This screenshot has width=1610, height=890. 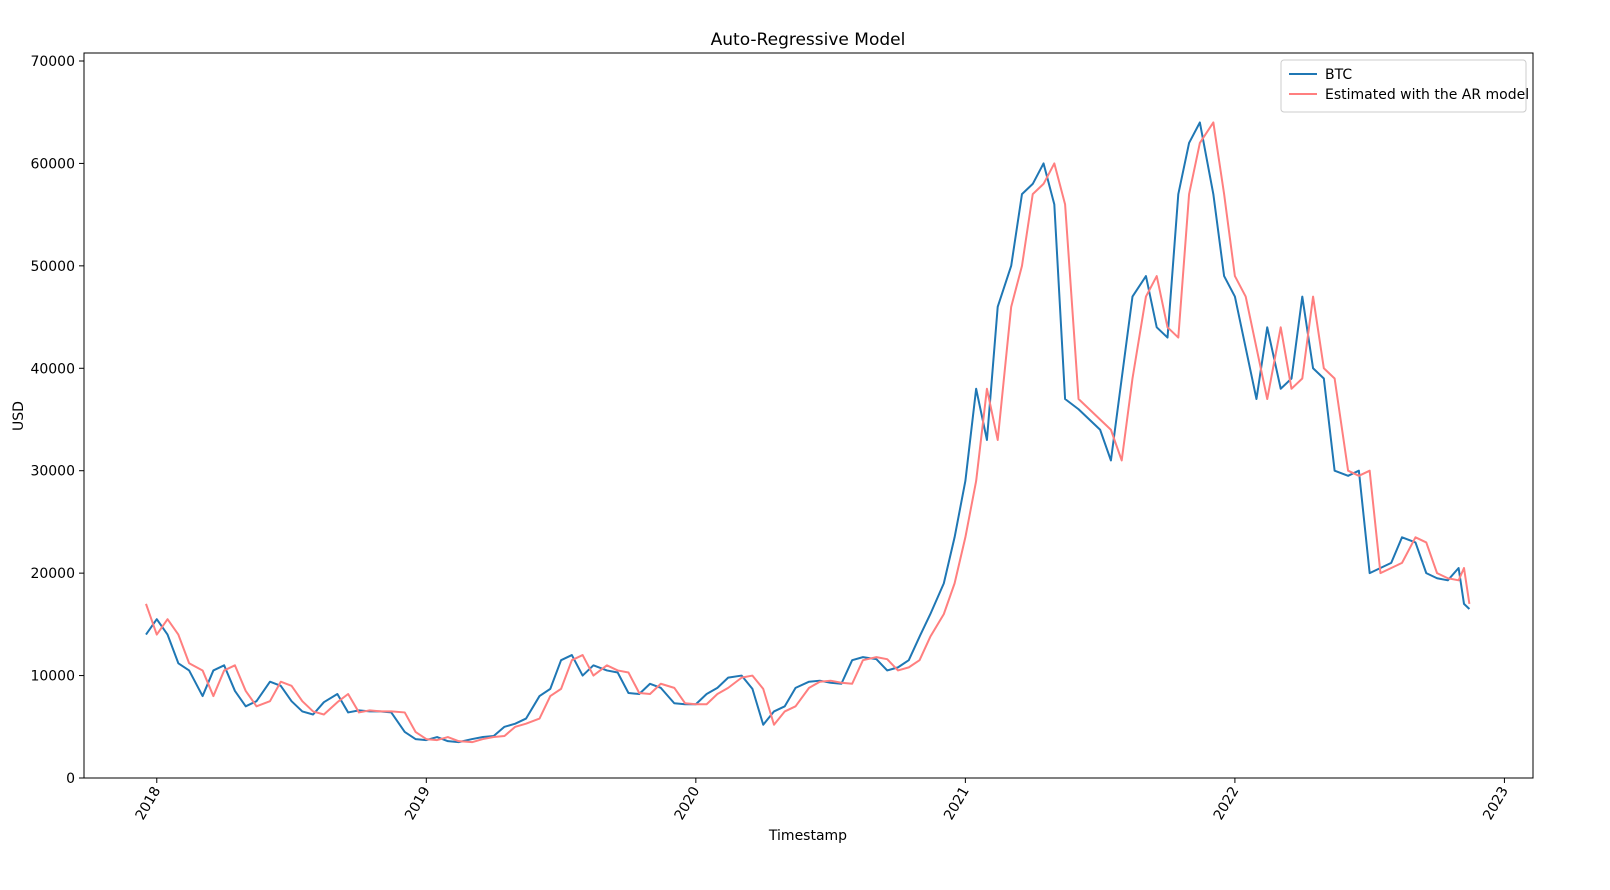 What do you see at coordinates (52, 472) in the screenshot?
I see `y-tick-label: 30000` at bounding box center [52, 472].